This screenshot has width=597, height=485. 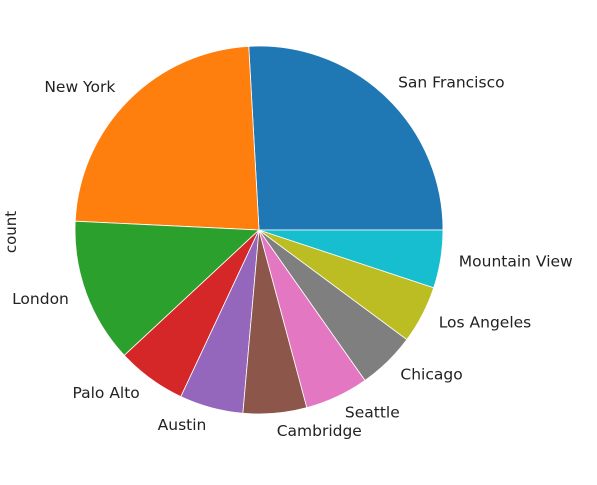 What do you see at coordinates (346, 138) in the screenshot?
I see `pie-slice-san-francisco` at bounding box center [346, 138].